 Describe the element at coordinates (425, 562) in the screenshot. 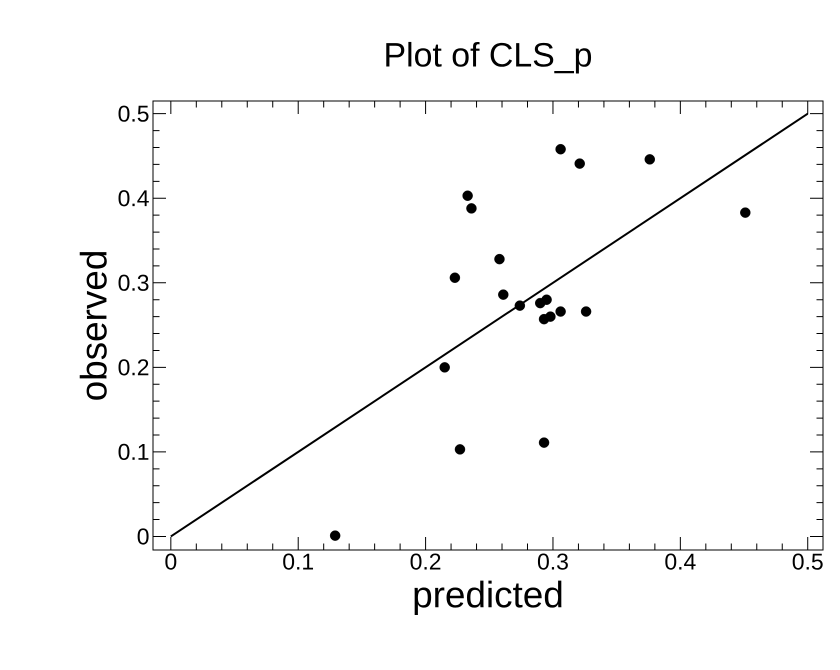

I see `x-tick-label: 0.2` at that location.